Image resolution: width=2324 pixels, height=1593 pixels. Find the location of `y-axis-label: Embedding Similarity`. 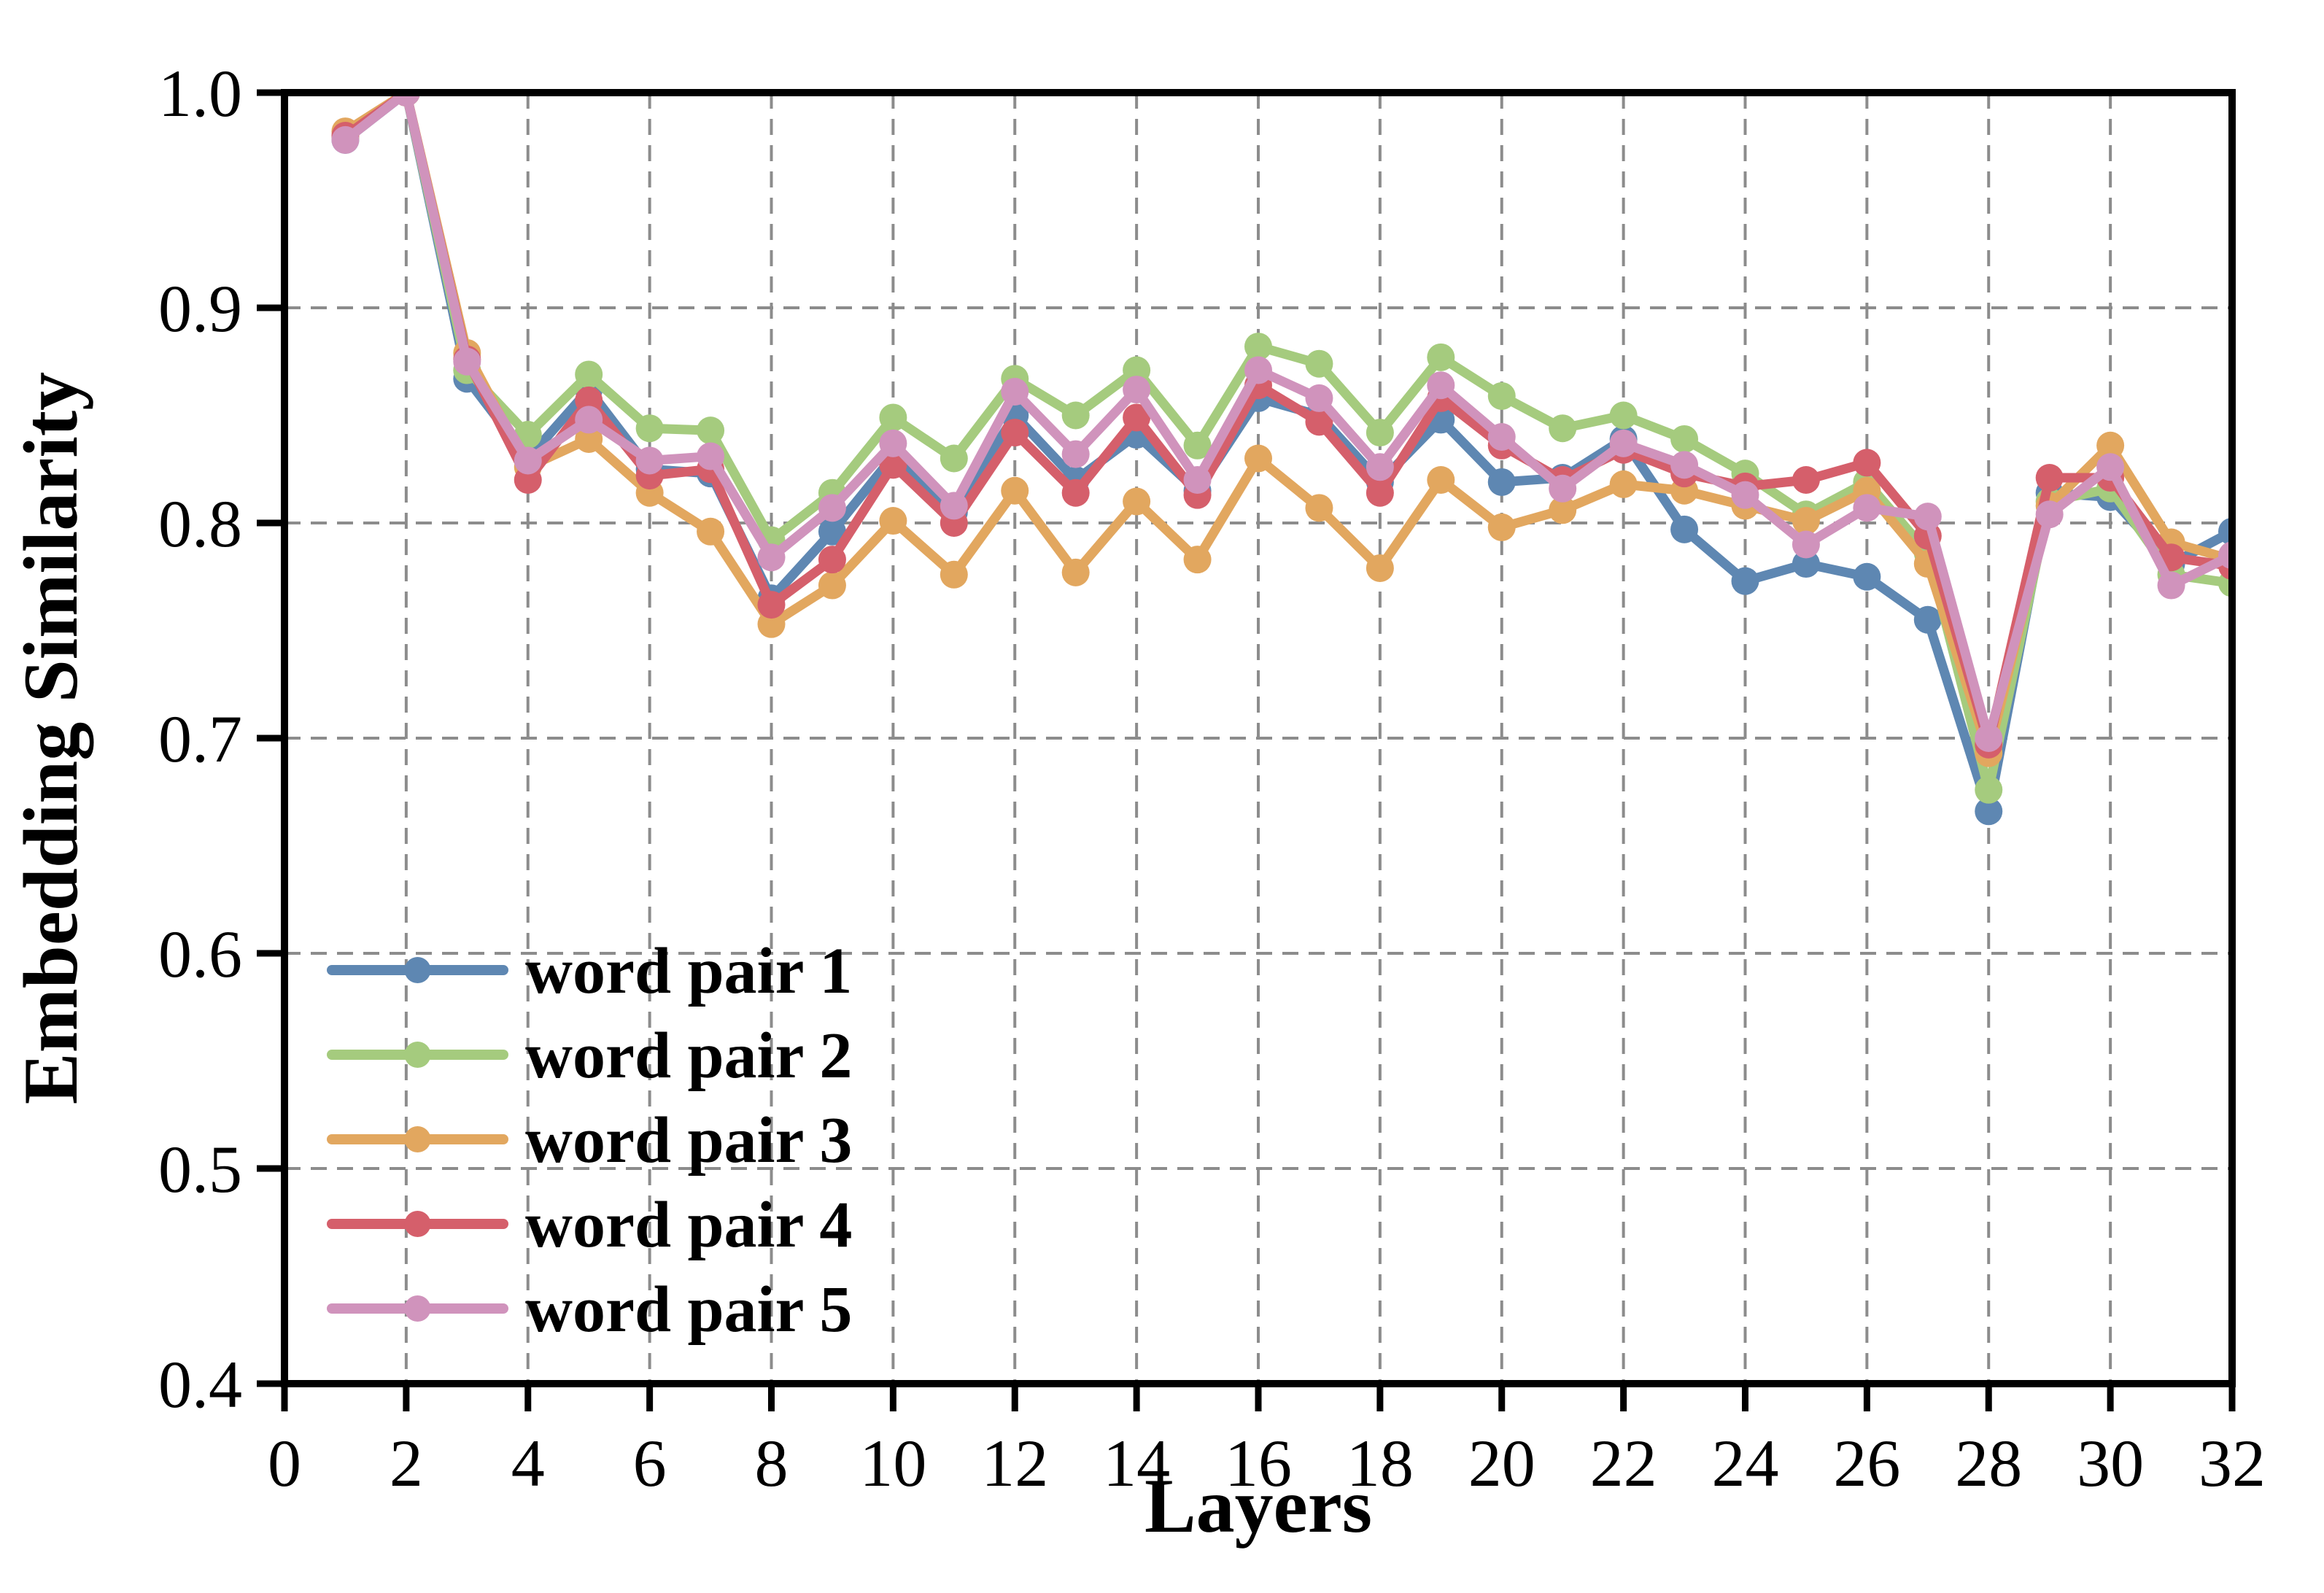

y-axis-label: Embedding Similarity is located at coordinates (50, 738).